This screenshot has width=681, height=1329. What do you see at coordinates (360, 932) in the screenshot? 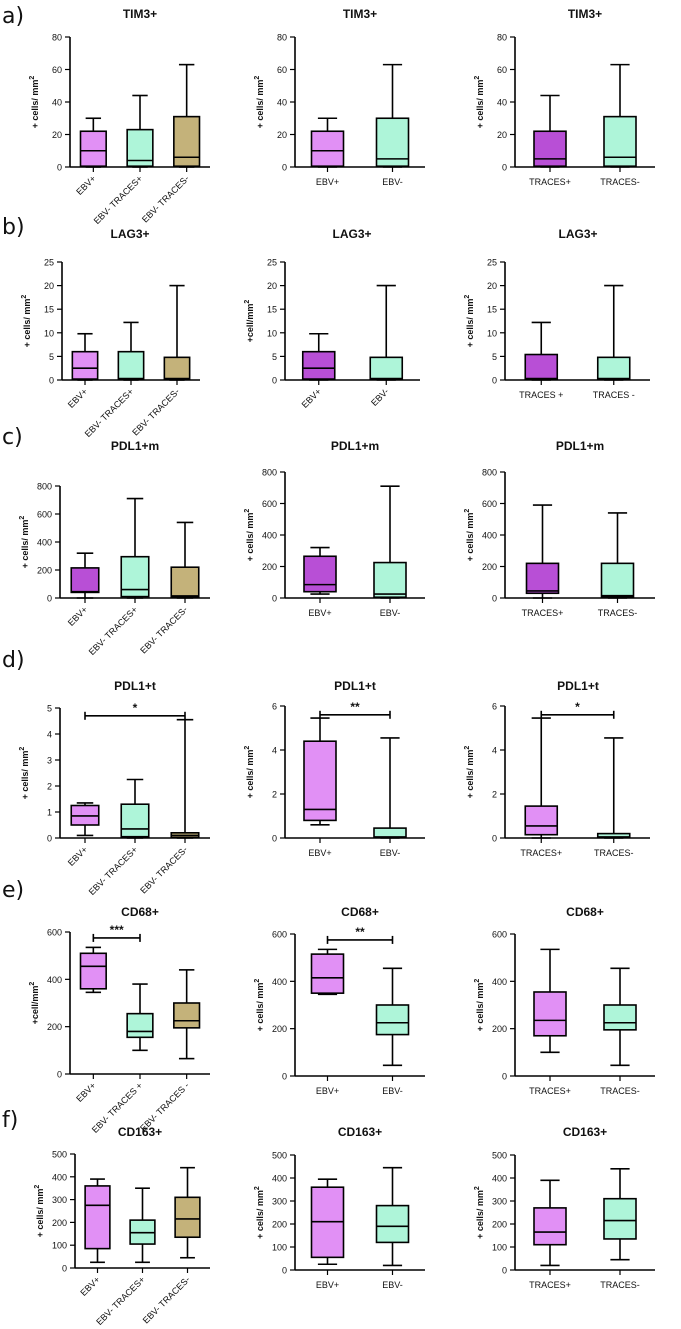
I see `significance-stars: **` at bounding box center [360, 932].